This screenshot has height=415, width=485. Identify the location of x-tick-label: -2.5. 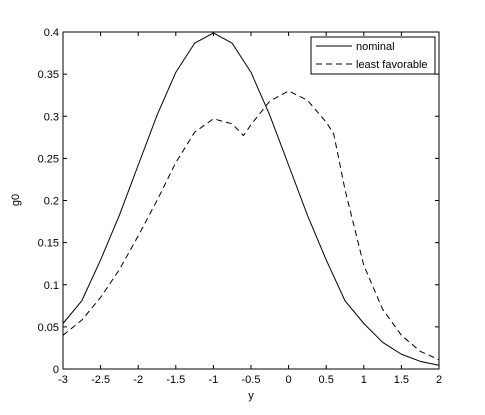
(100, 380).